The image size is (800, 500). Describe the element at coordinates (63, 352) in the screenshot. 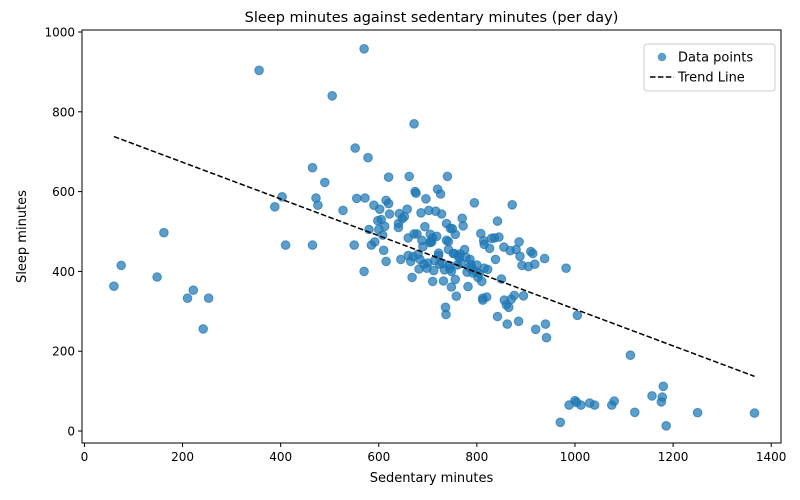

I see `y-tick-label: 200` at that location.